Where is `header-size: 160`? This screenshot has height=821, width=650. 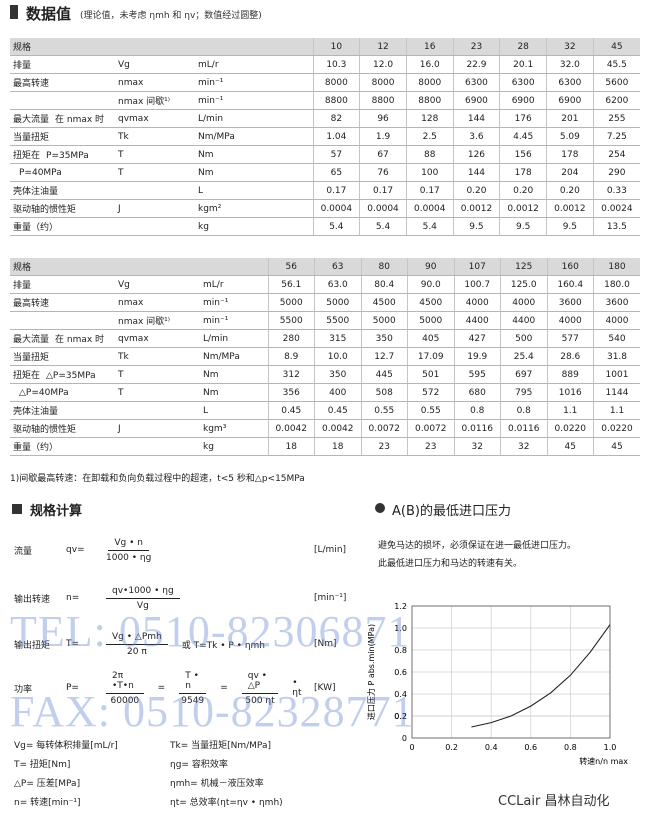 header-size: 160 is located at coordinates (570, 267).